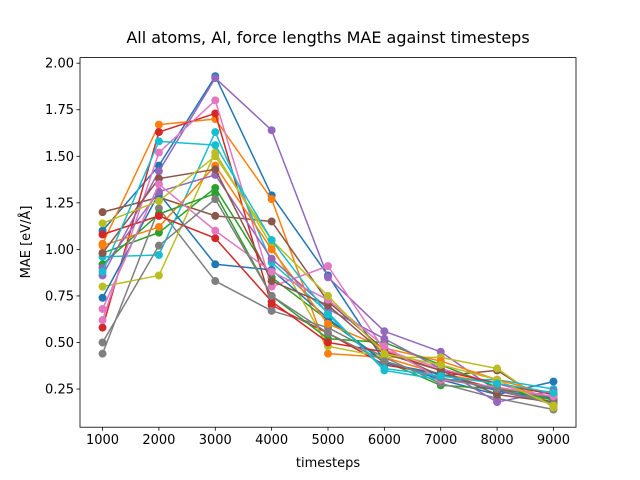  What do you see at coordinates (59, 64) in the screenshot?
I see `y-tick-label: 2.00` at bounding box center [59, 64].